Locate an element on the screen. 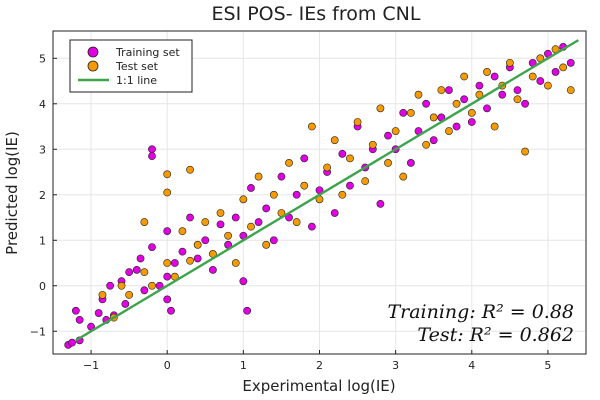  y-tick-label: 3 is located at coordinates (42, 149).